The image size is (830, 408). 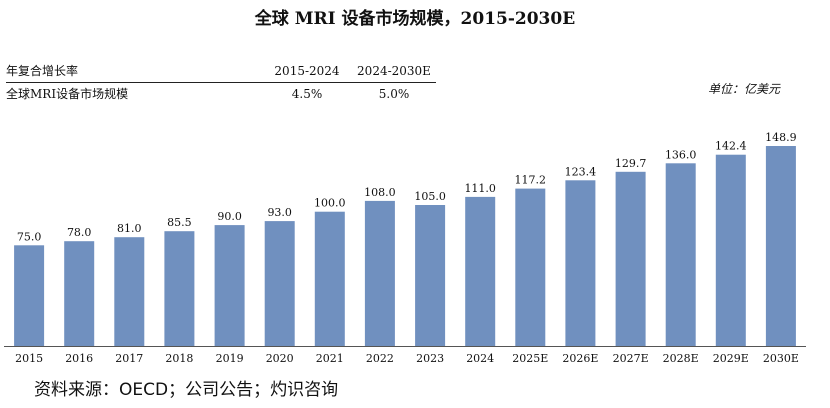 What do you see at coordinates (730, 250) in the screenshot?
I see `bar-2029E` at bounding box center [730, 250].